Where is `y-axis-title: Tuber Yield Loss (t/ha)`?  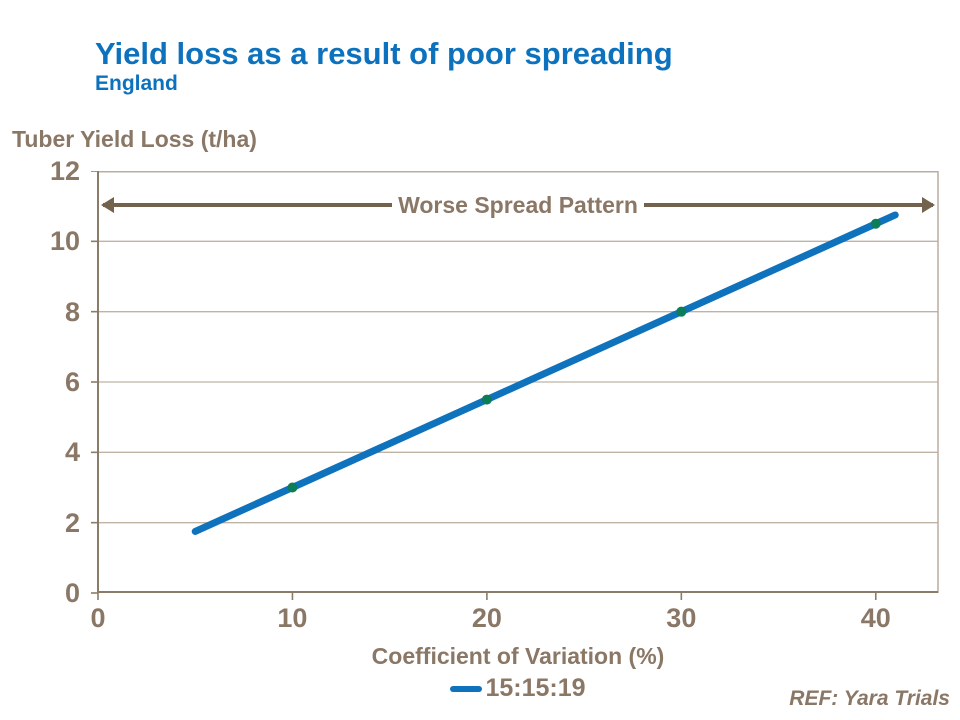
y-axis-title: Tuber Yield Loss (t/ha) is located at coordinates (134, 139).